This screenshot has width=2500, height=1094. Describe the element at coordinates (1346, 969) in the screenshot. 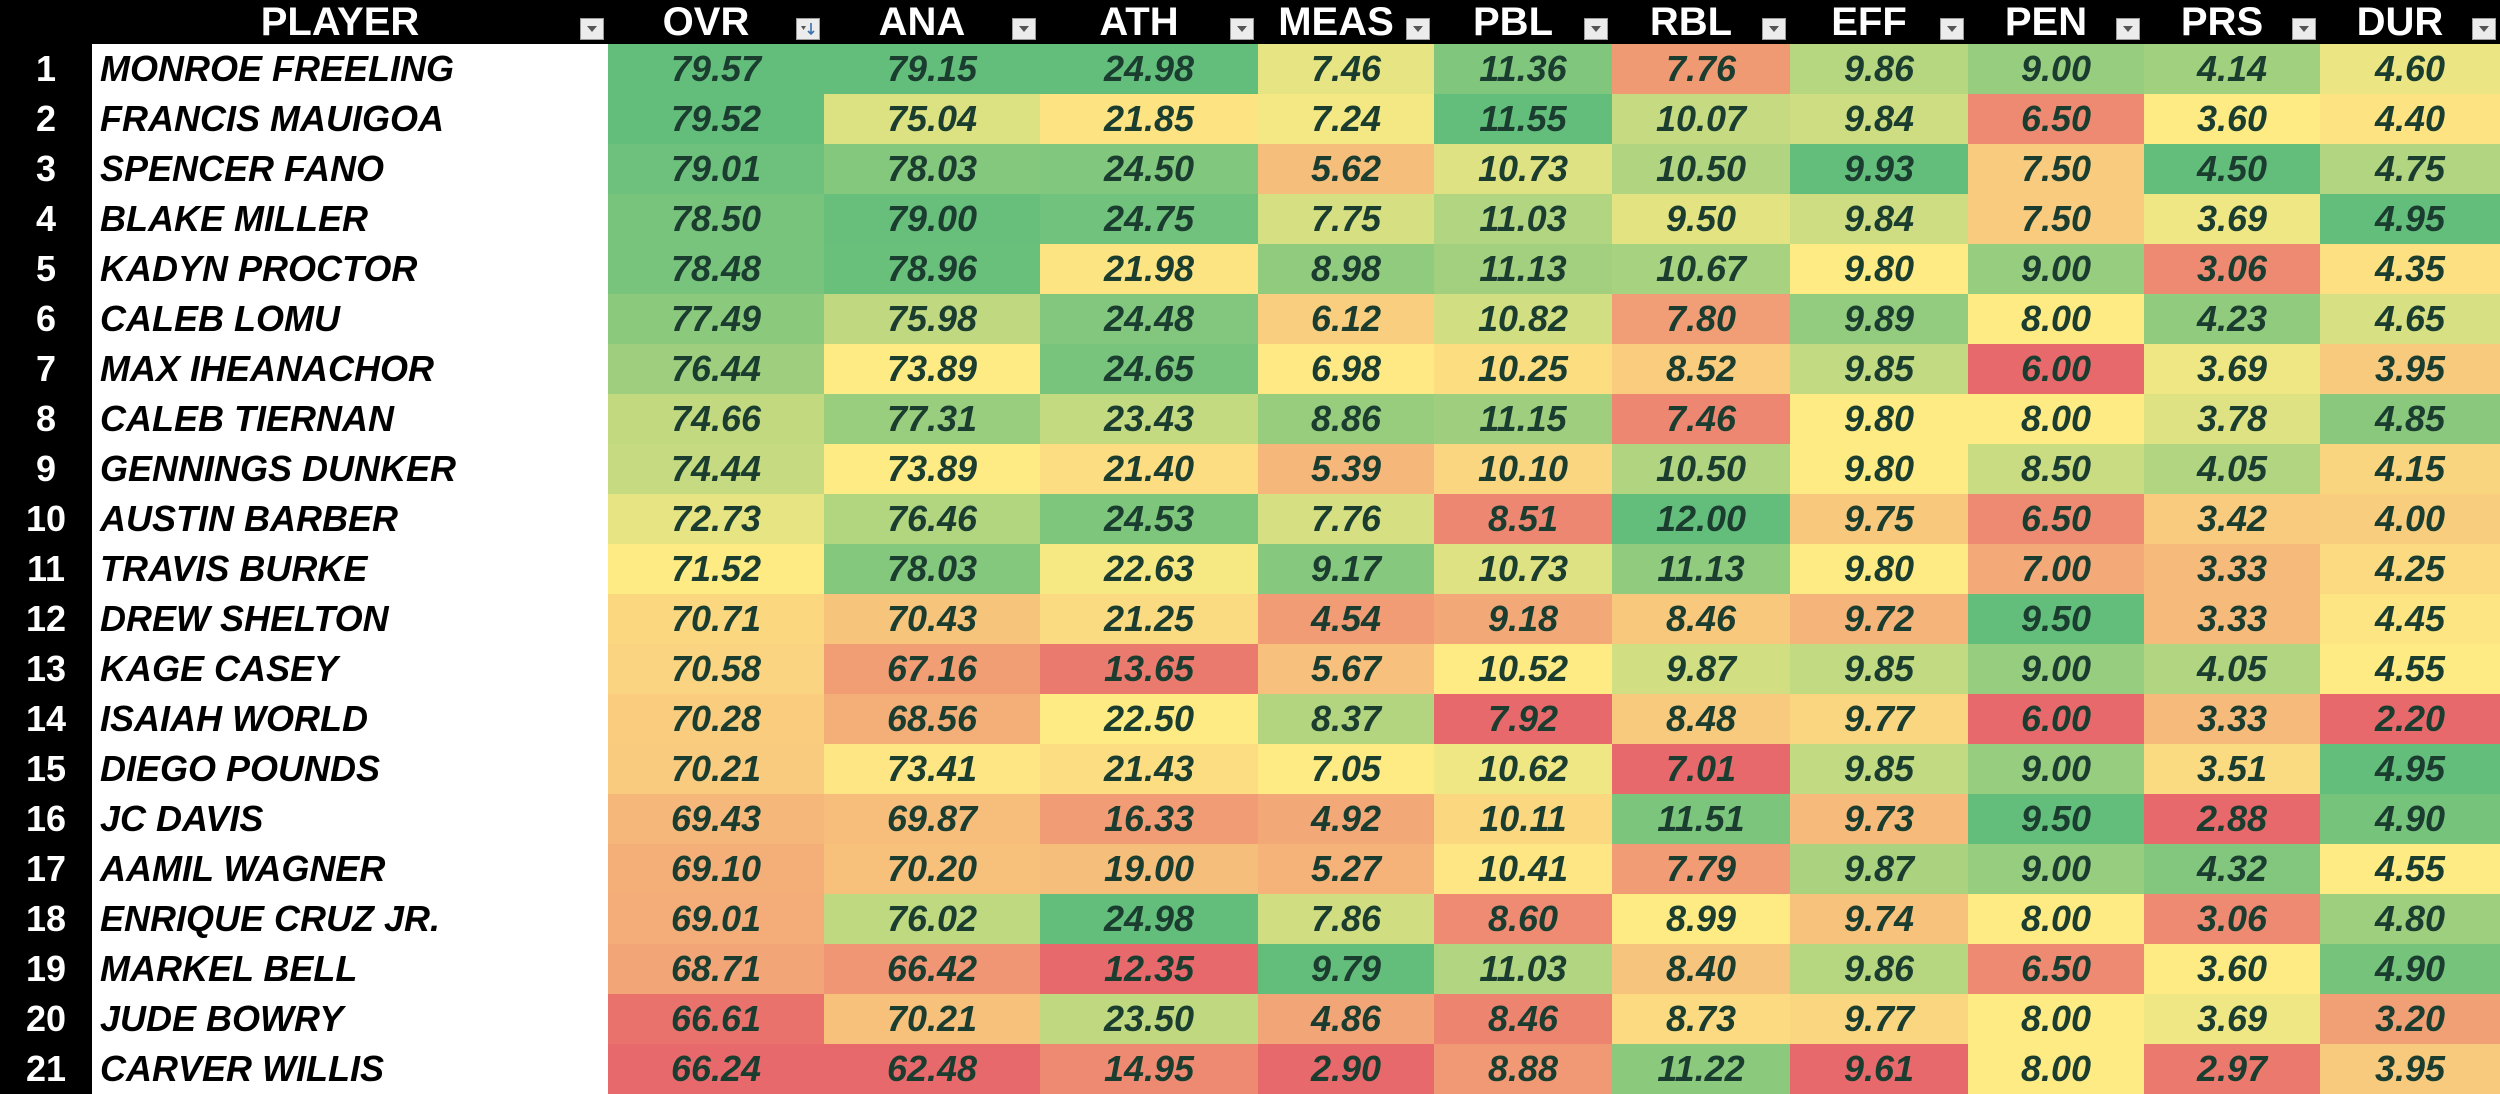

I see `stat-cell-meas: 9.79` at that location.